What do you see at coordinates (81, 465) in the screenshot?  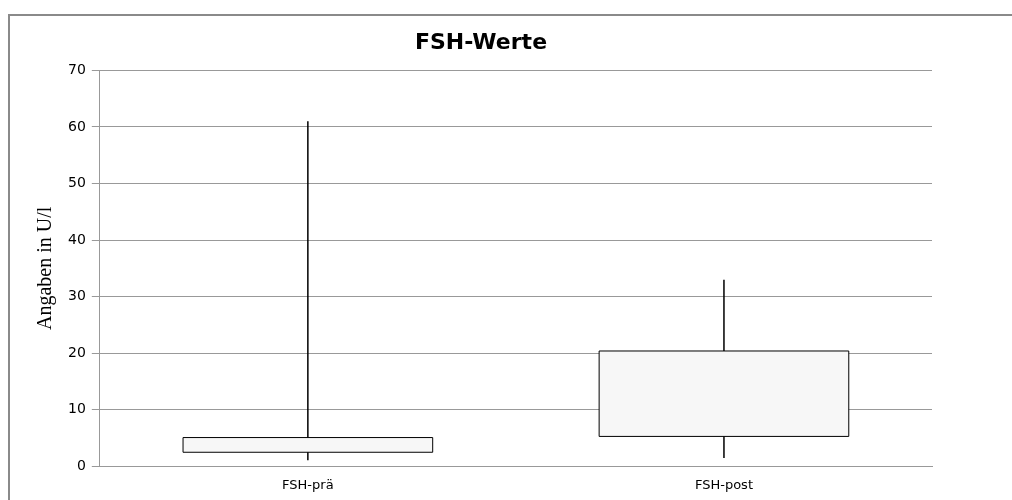 I see `y-tick-label: 0` at bounding box center [81, 465].